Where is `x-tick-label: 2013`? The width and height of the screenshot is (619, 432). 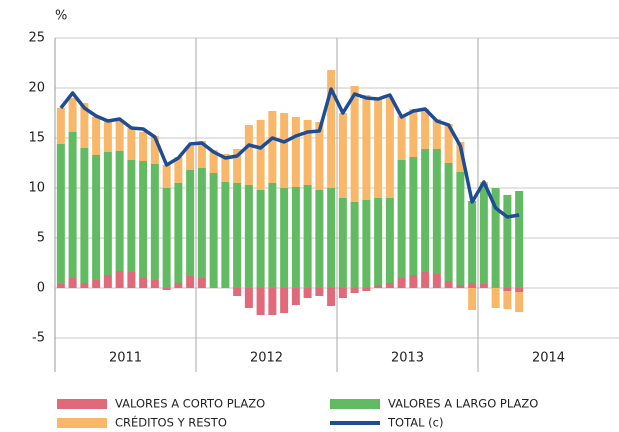 x-tick-label: 2013 is located at coordinates (407, 358).